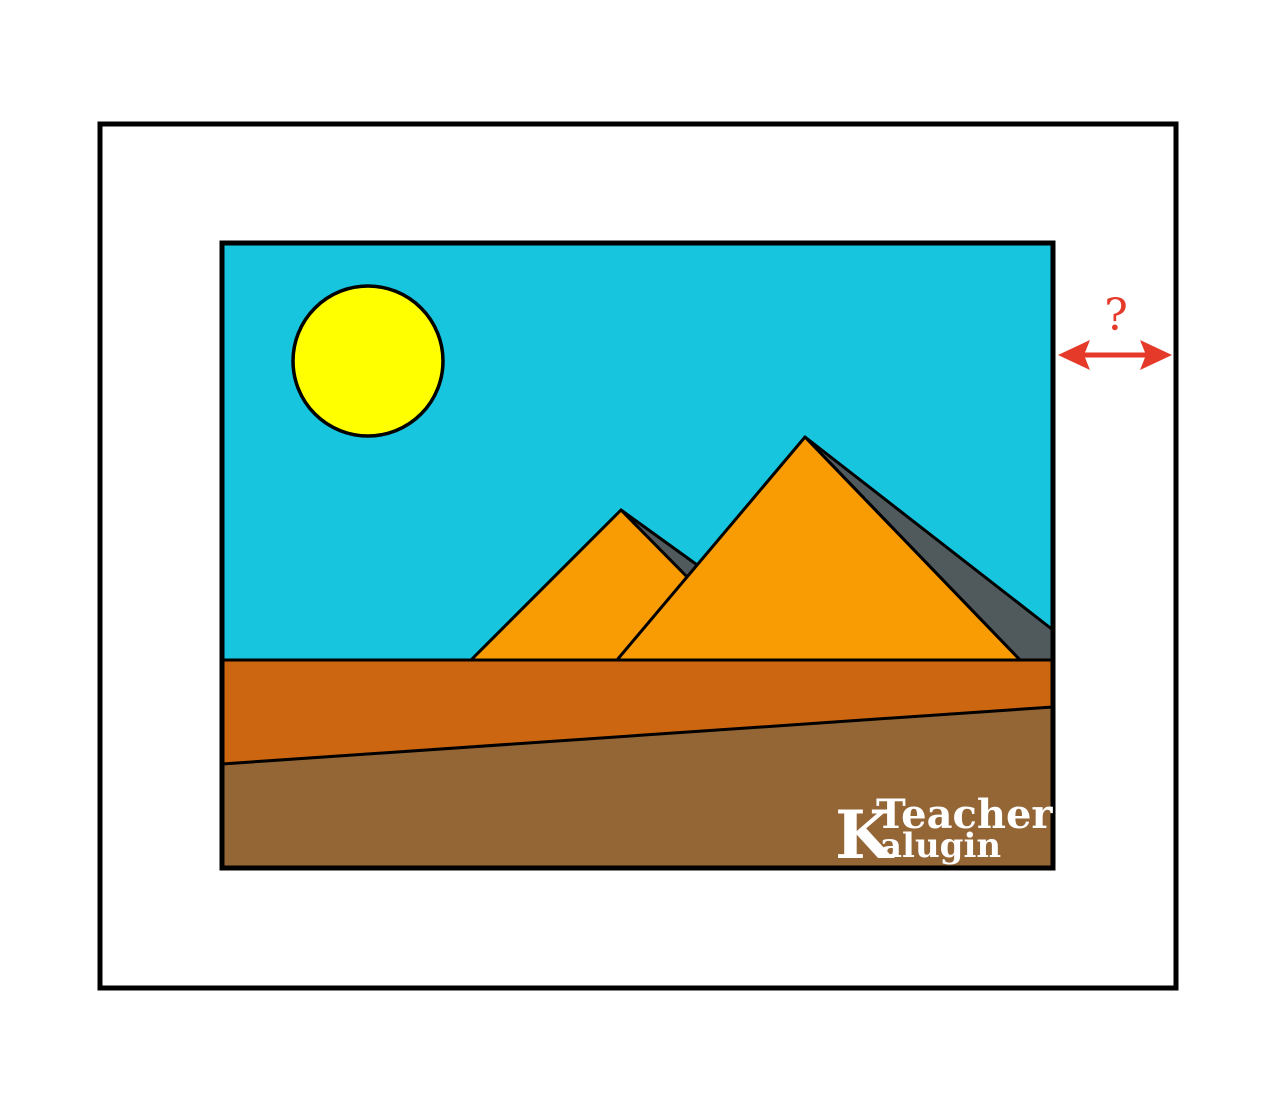  I want to click on question-mark-label: ?, so click(1116, 315).